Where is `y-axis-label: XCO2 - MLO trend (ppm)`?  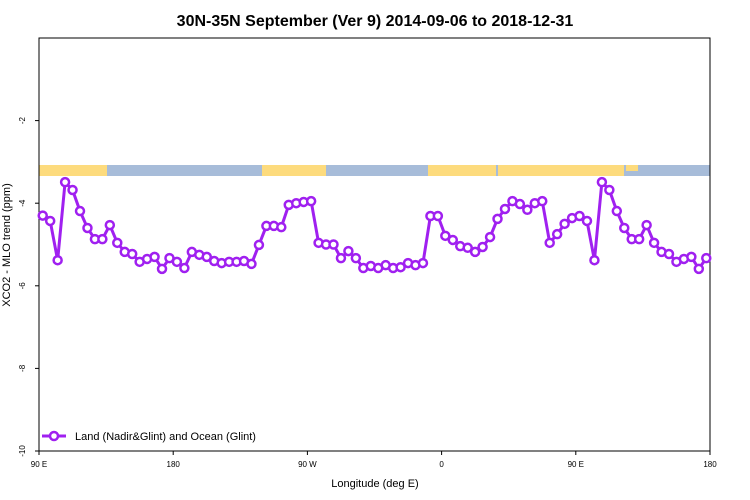 y-axis-label: XCO2 - MLO trend (ppm) is located at coordinates (7, 244).